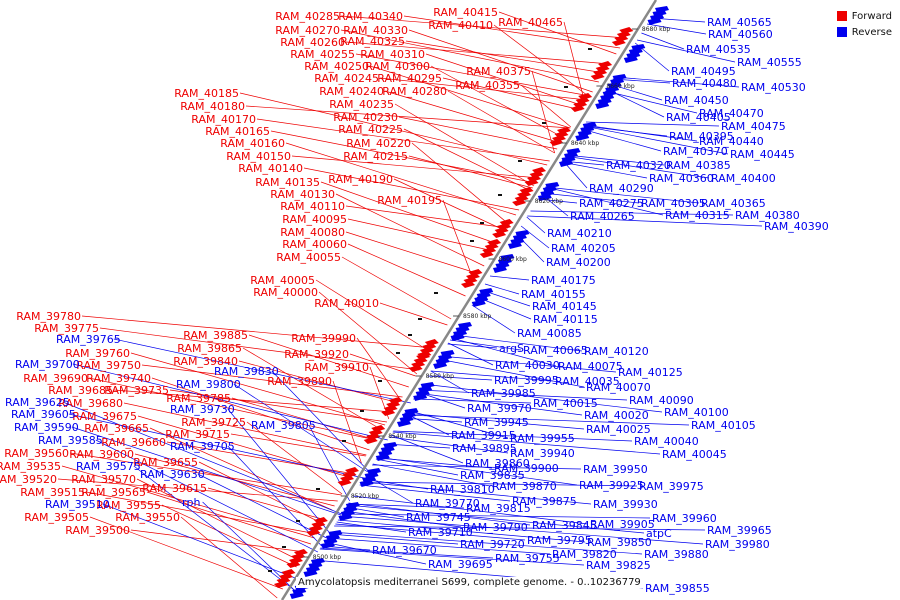 This screenshot has width=900, height=600. I want to click on forward-gene-label: RAM_39570, so click(103, 479).